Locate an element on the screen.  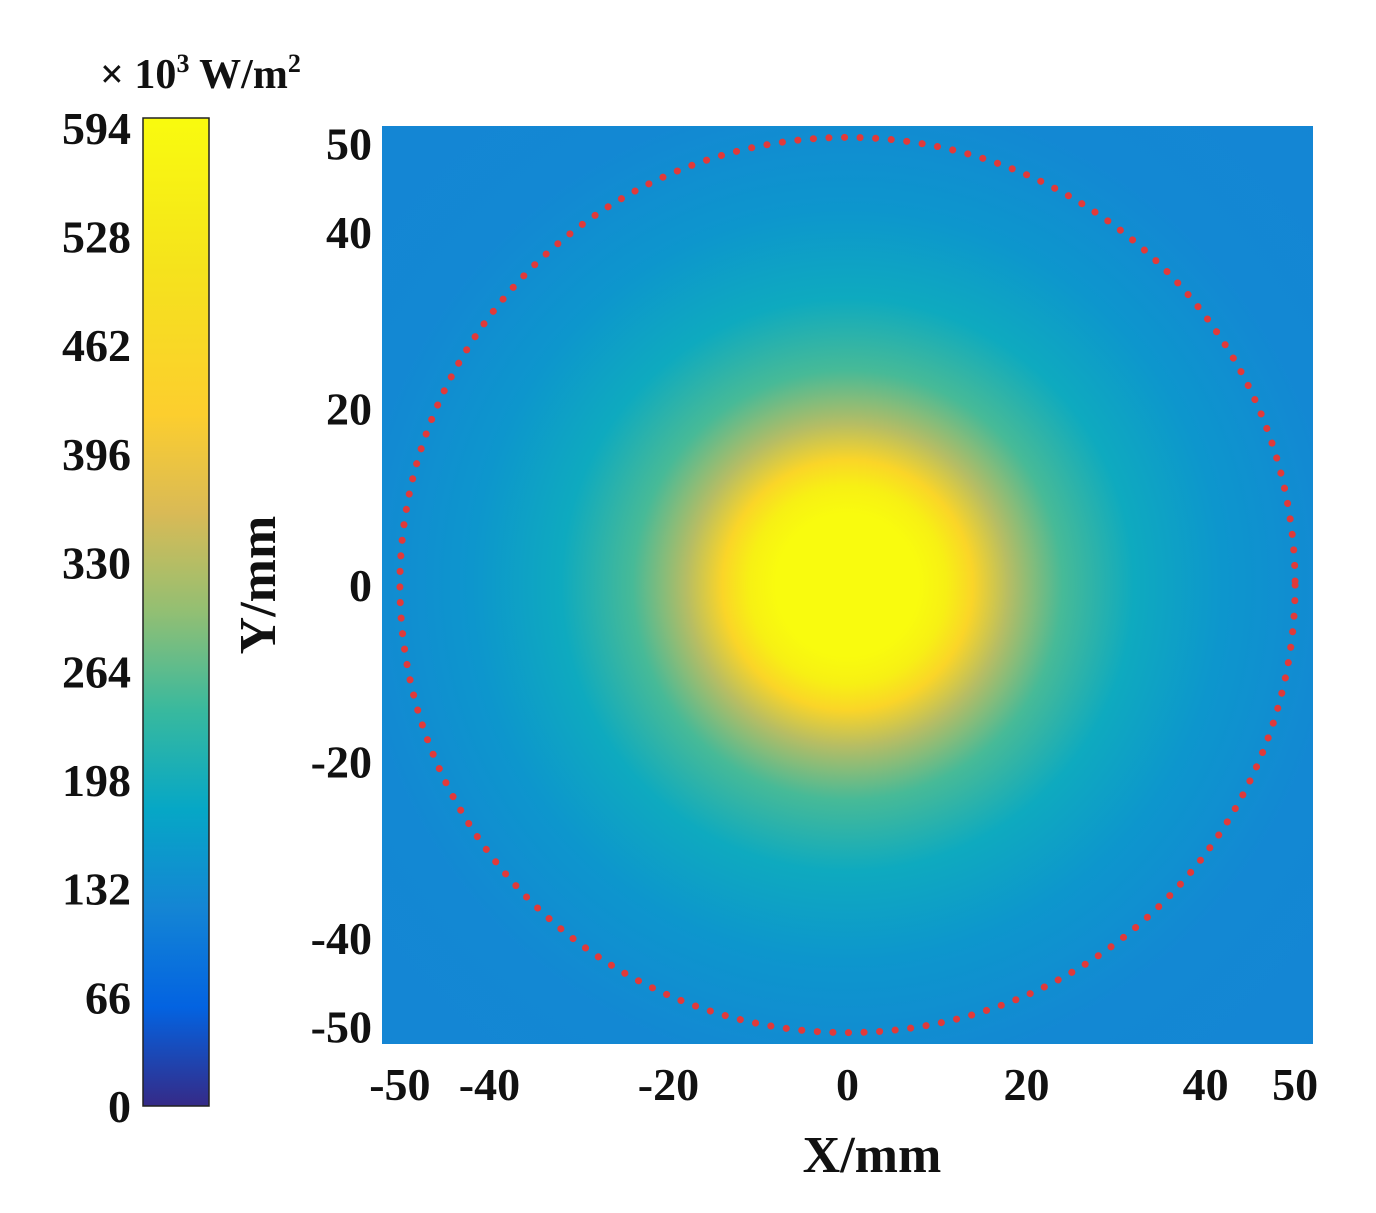
y-axis: 50 40 20 0 -20 -40 -50 is located at coordinates (341, 586).